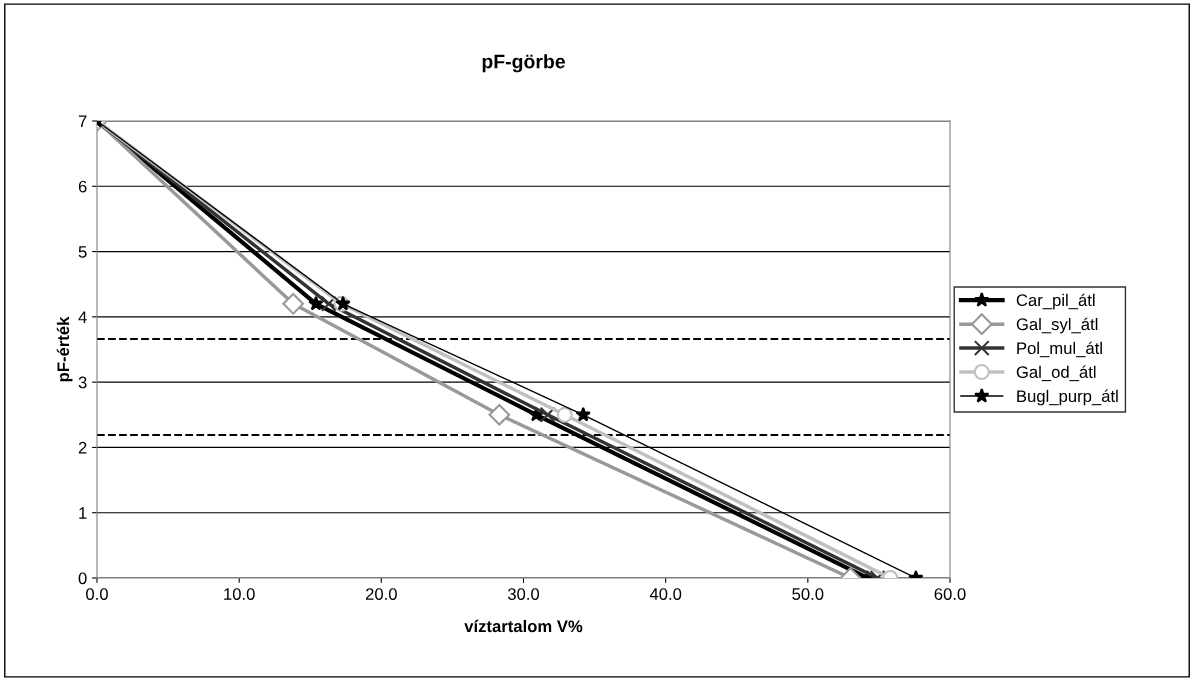 Image resolution: width=1194 pixels, height=681 pixels. Describe the element at coordinates (64, 349) in the screenshot. I see `y-axis-title: pF-érték` at that location.